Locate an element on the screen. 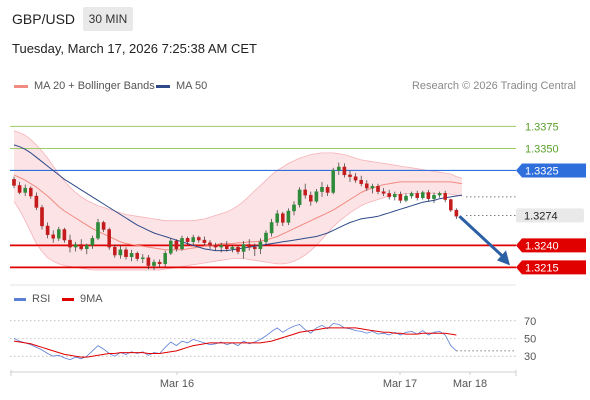  rsi-ma9-line is located at coordinates (235, 342).